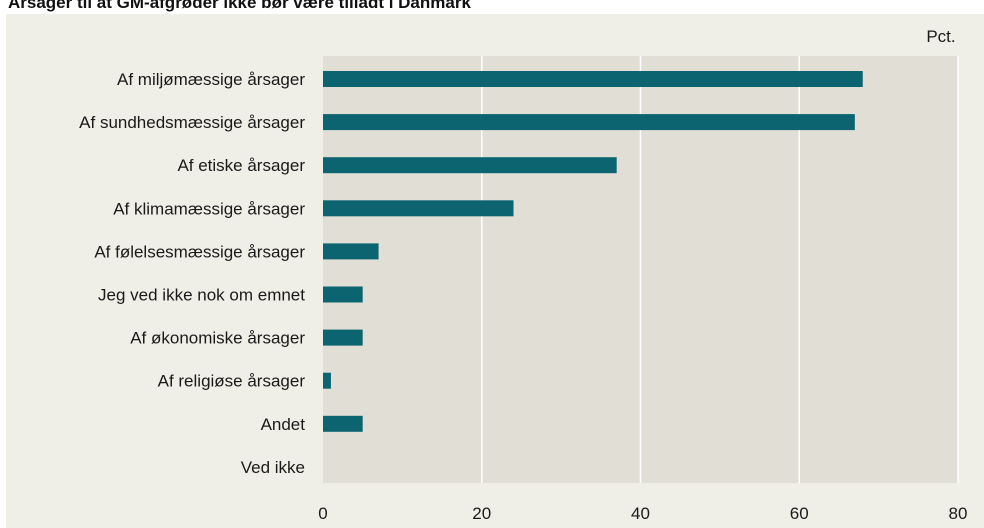  I want to click on x-tick-labels: 0 20 40 60 80, so click(642, 513).